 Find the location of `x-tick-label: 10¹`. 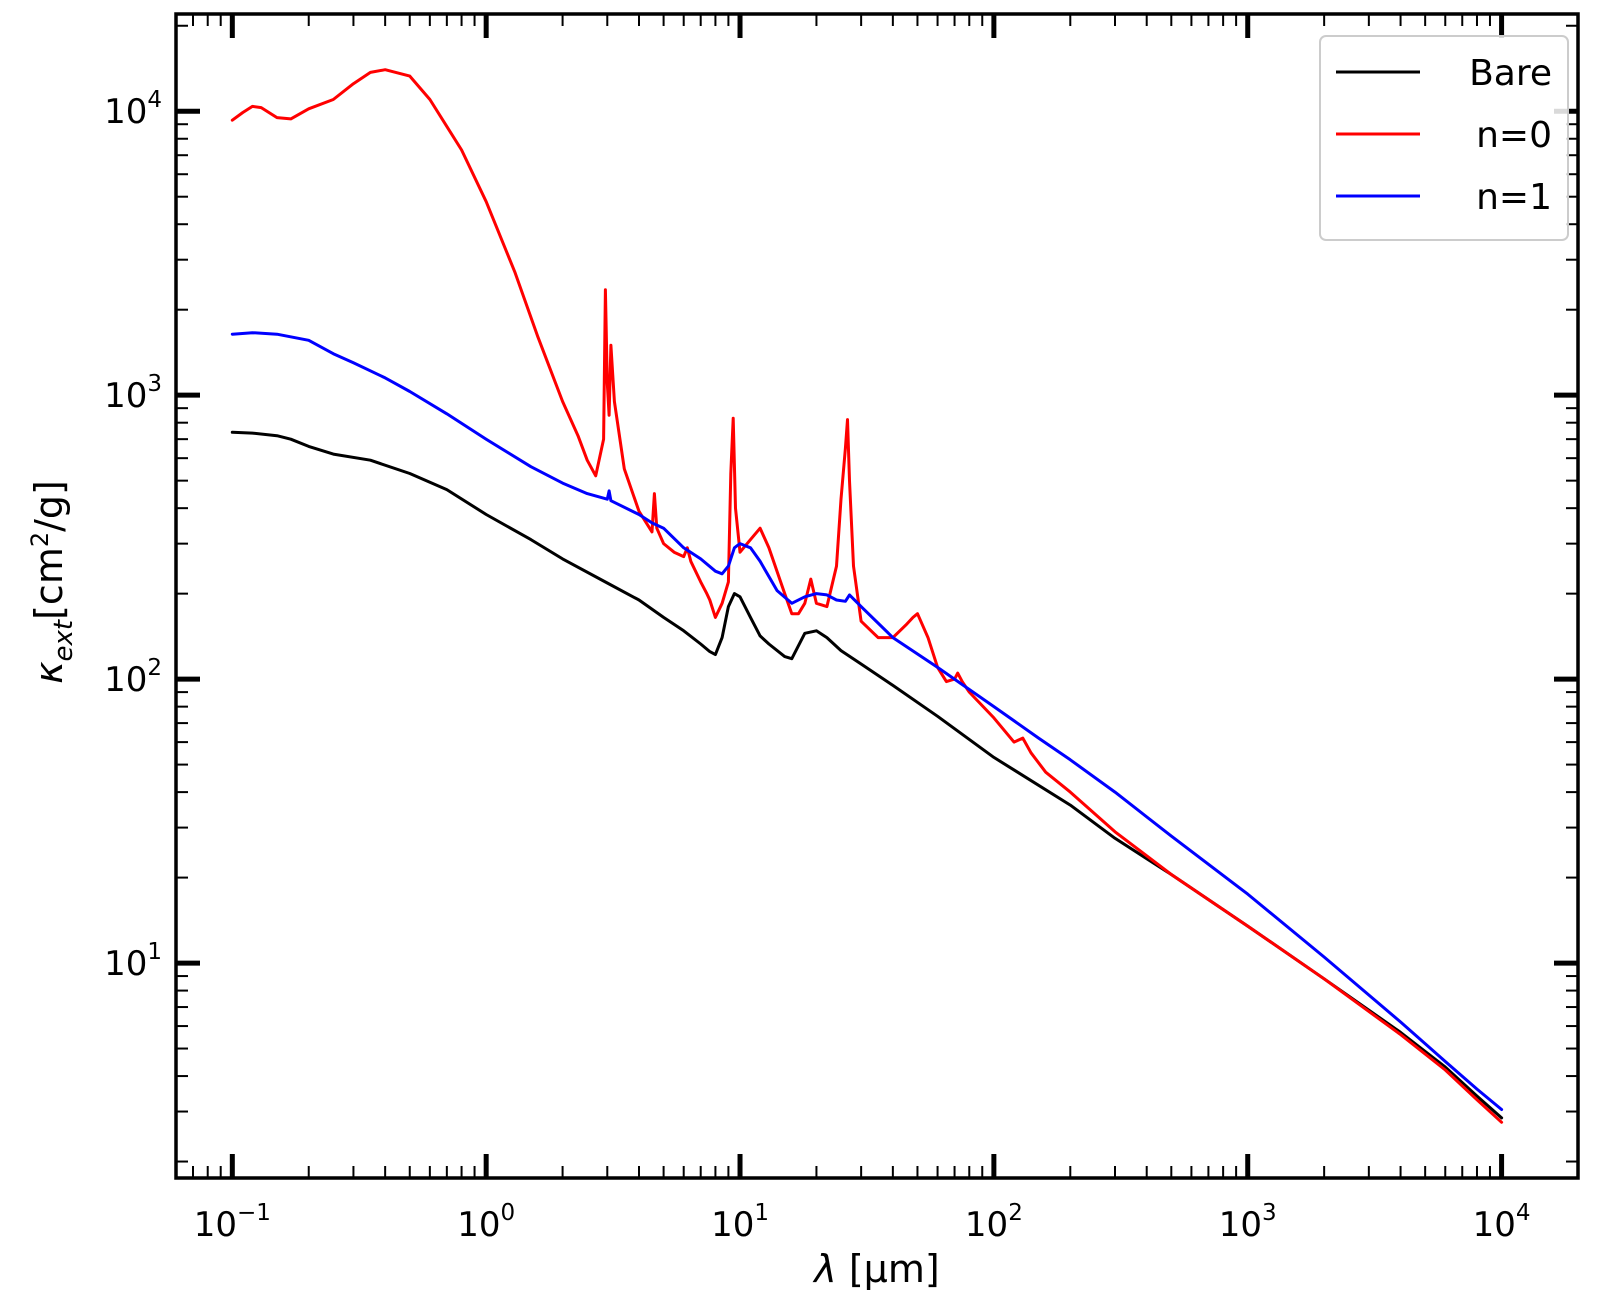

x-tick-label: 10¹ is located at coordinates (740, 1222).